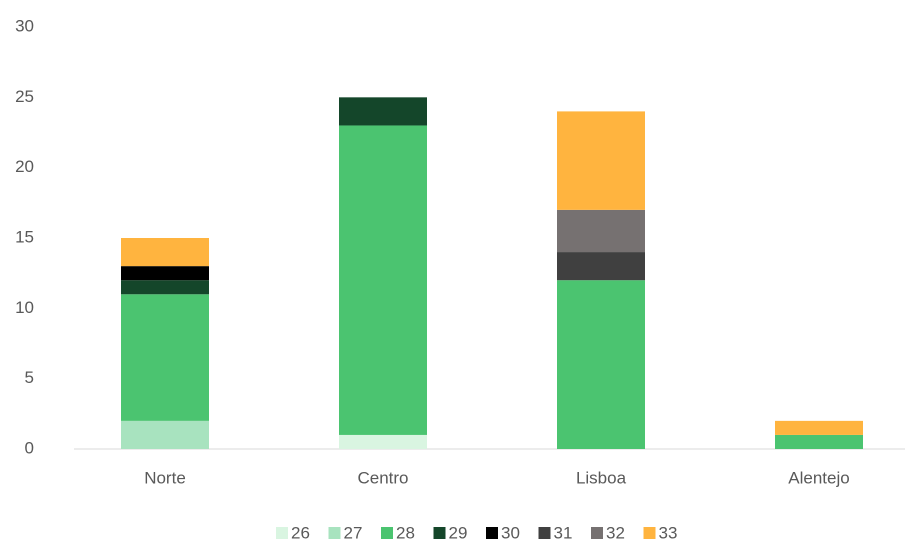 This screenshot has width=915, height=548. I want to click on y-tick-label: 20, so click(24, 166).